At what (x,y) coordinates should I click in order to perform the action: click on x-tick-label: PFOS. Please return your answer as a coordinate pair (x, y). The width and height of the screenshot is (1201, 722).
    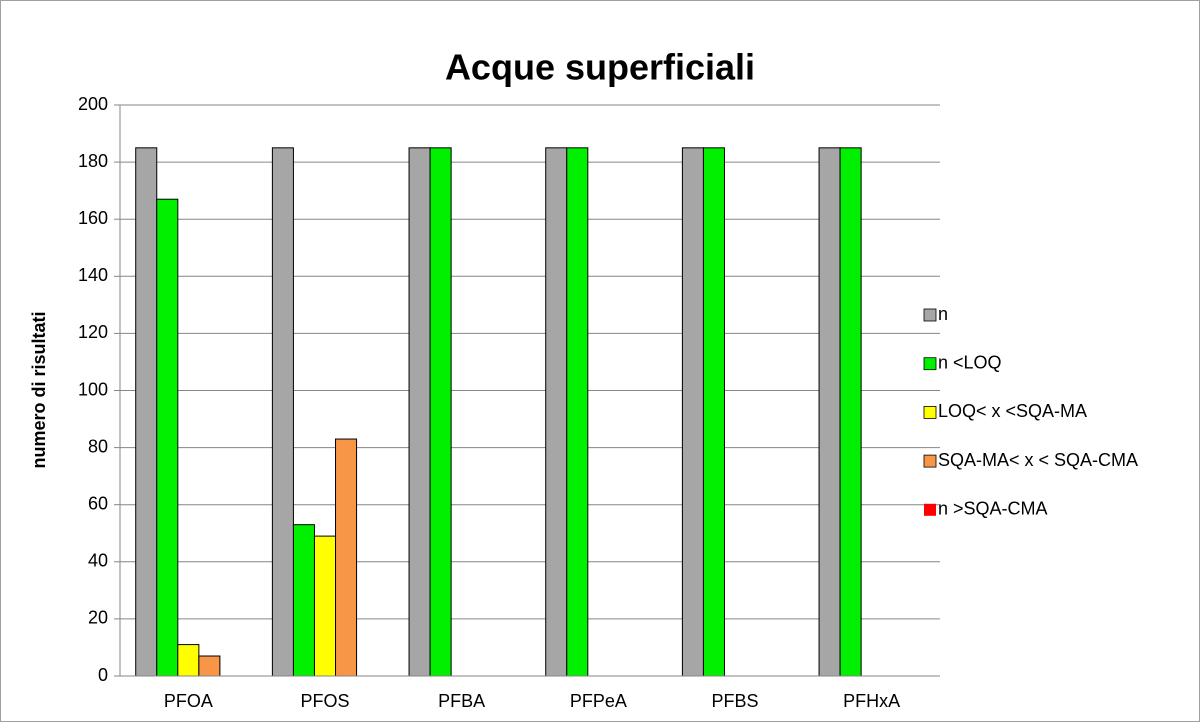
    Looking at the image, I should click on (324, 701).